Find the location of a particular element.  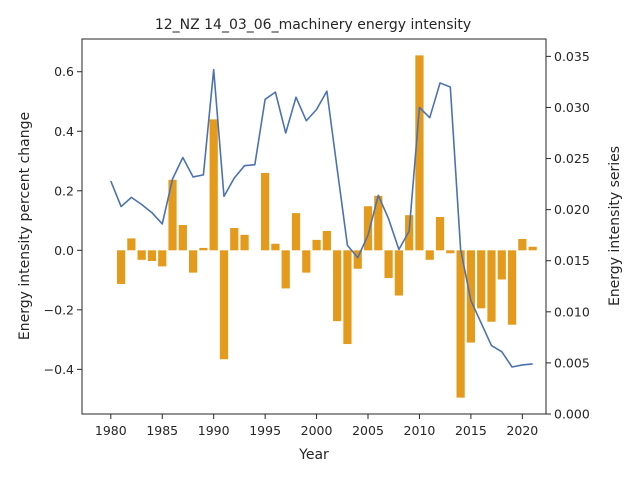

left-y-tick-label: −0.2 is located at coordinates (59, 309).